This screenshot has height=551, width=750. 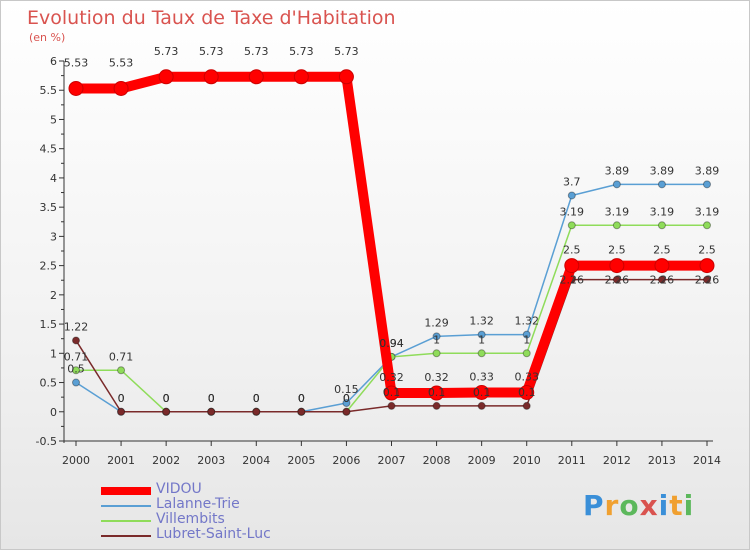 What do you see at coordinates (126, 506) in the screenshot?
I see `legend-swatch-lalanne-trie` at bounding box center [126, 506].